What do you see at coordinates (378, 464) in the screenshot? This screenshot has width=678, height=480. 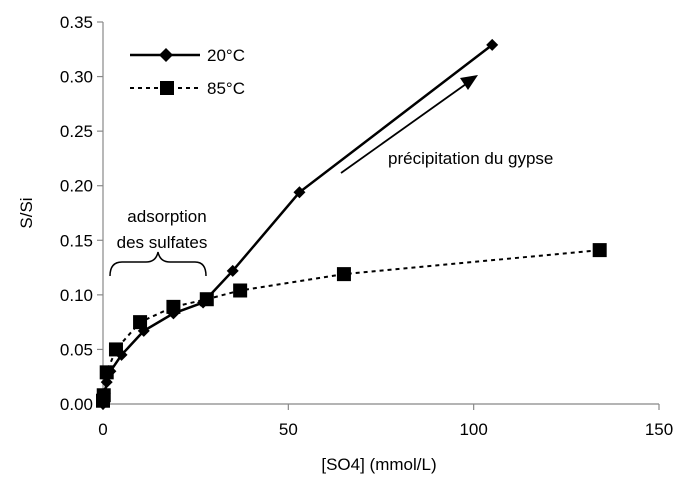 I see `x-axis-title: [SO4] (mmol/L)` at bounding box center [378, 464].